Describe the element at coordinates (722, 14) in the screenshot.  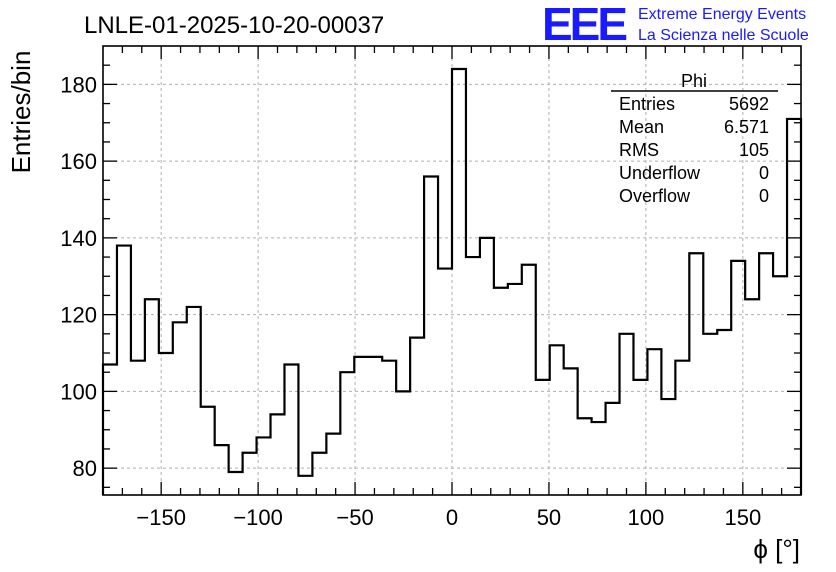
I see `logo-line-1: Extreme Energy Events` at that location.